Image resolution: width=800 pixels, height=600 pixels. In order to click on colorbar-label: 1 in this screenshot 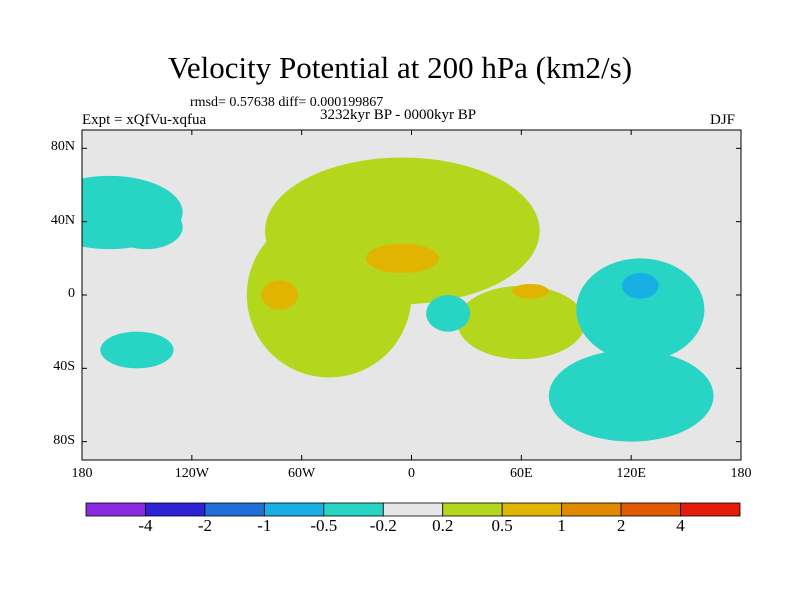, I will do `click(561, 525)`.